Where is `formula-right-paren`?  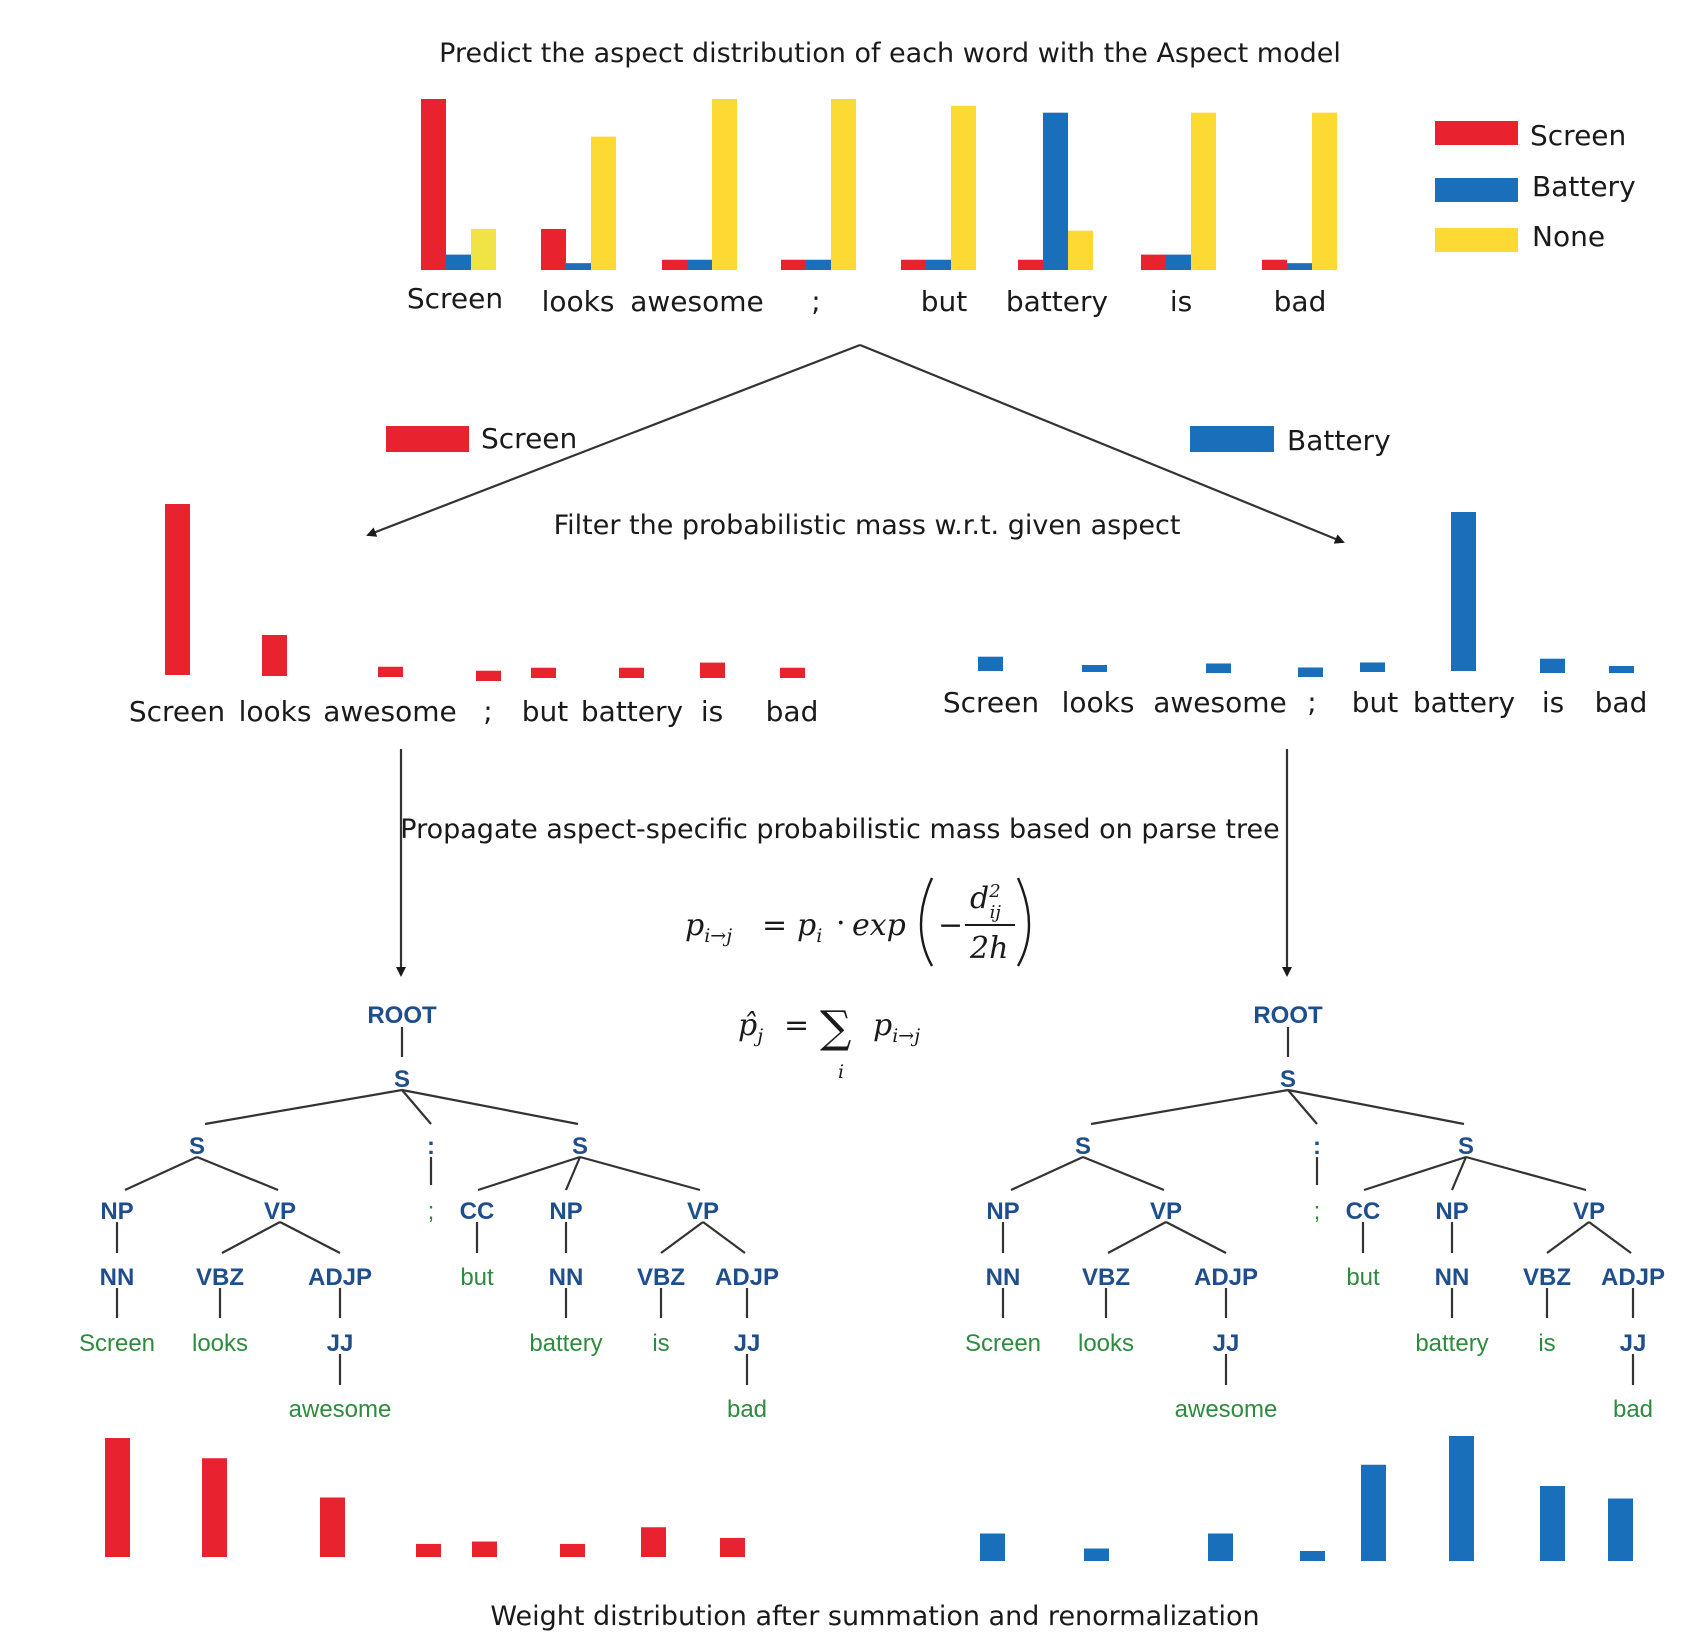 formula-right-paren is located at coordinates (1023, 922).